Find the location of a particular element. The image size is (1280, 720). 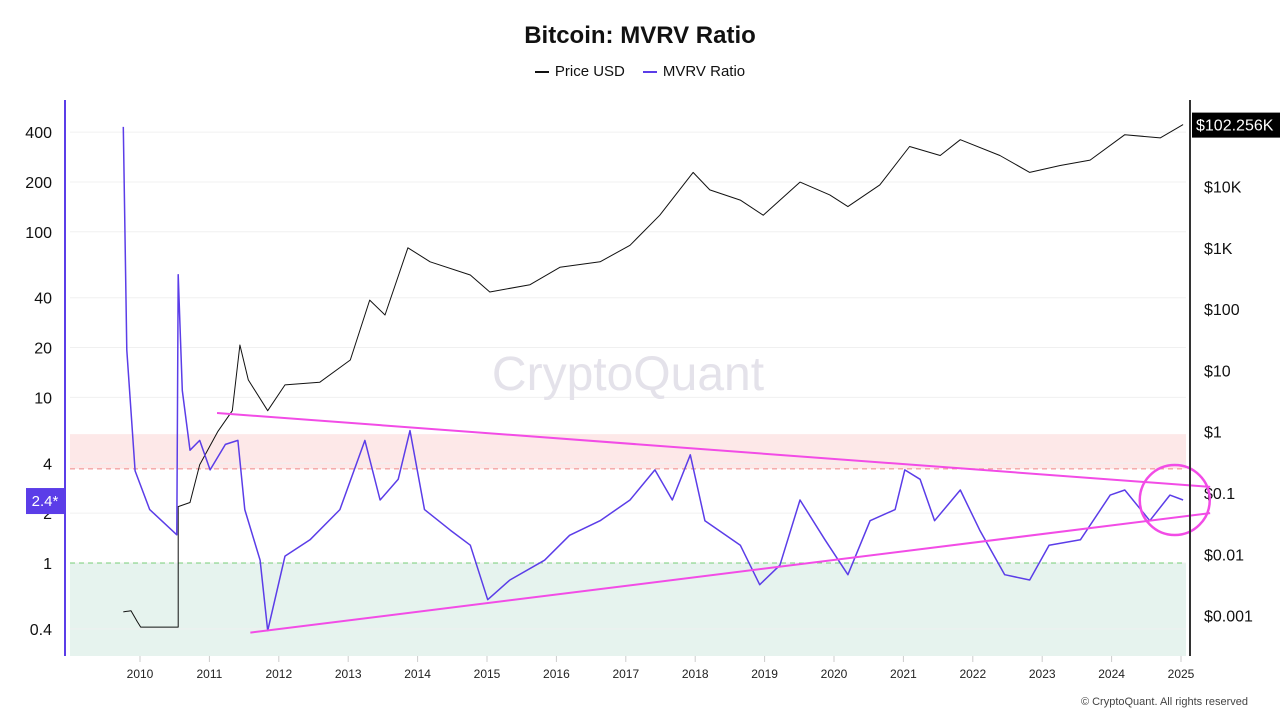

mvrv-current-value: 2.4* is located at coordinates (45, 501).